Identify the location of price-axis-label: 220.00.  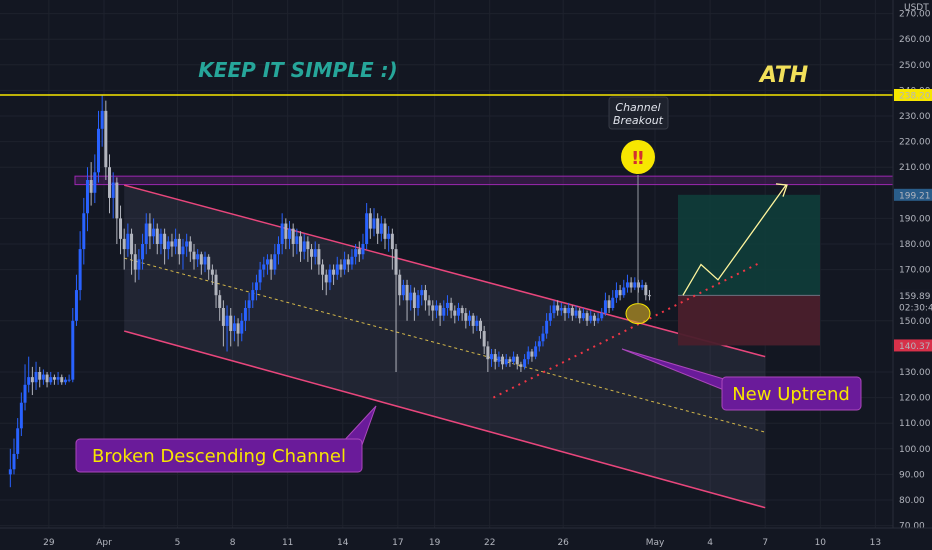
(915, 143).